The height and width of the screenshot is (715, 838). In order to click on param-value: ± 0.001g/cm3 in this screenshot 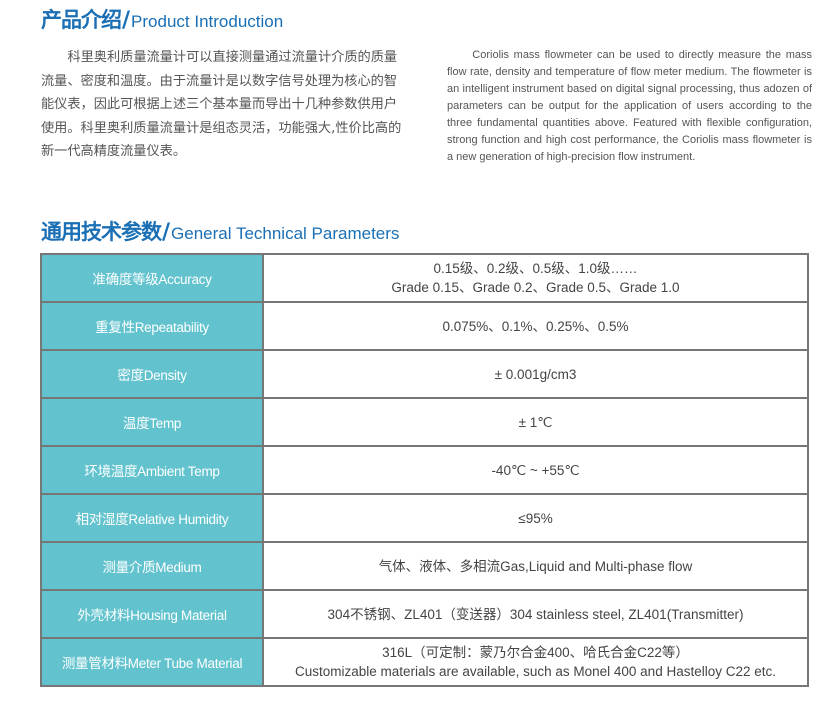, I will do `click(535, 374)`.